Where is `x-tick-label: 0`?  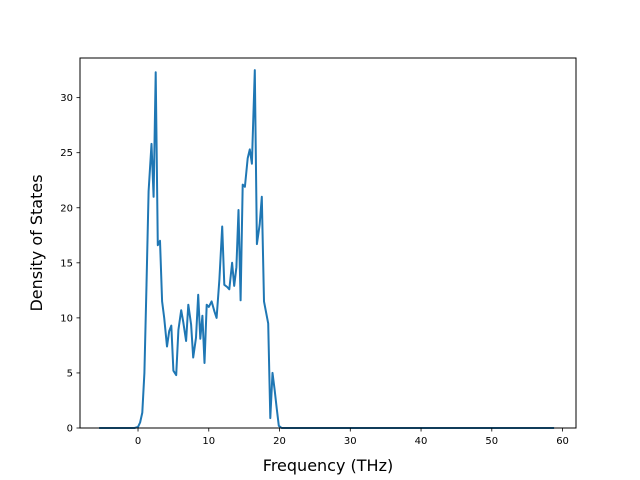 x-tick-label: 0 is located at coordinates (138, 441).